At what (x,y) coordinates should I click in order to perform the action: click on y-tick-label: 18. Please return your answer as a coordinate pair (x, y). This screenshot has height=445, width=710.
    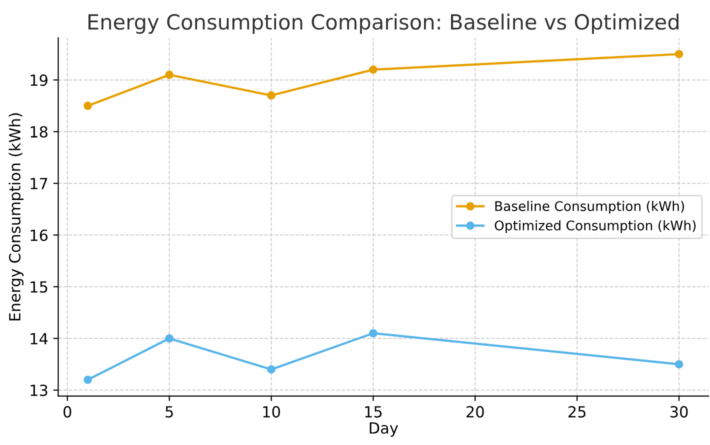
    Looking at the image, I should click on (39, 132).